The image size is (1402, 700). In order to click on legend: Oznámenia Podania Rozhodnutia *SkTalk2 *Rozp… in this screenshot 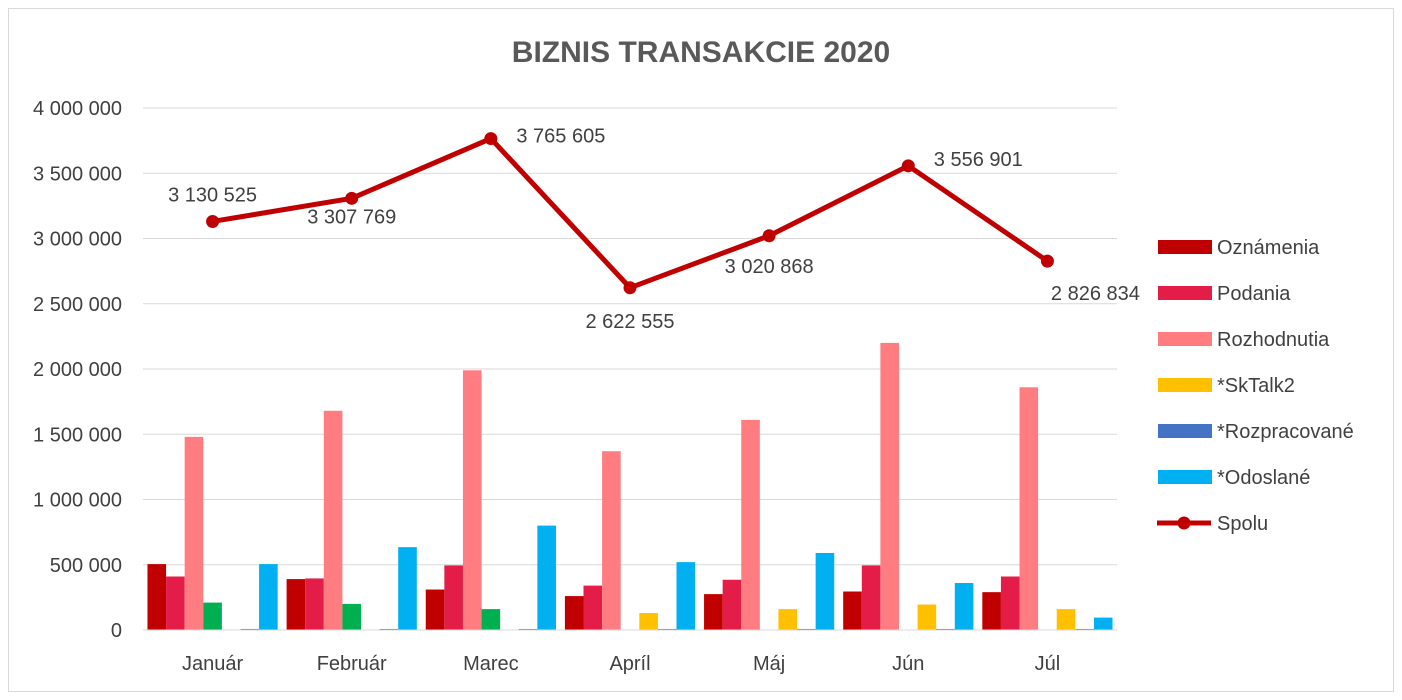, I will do `click(1255, 386)`.